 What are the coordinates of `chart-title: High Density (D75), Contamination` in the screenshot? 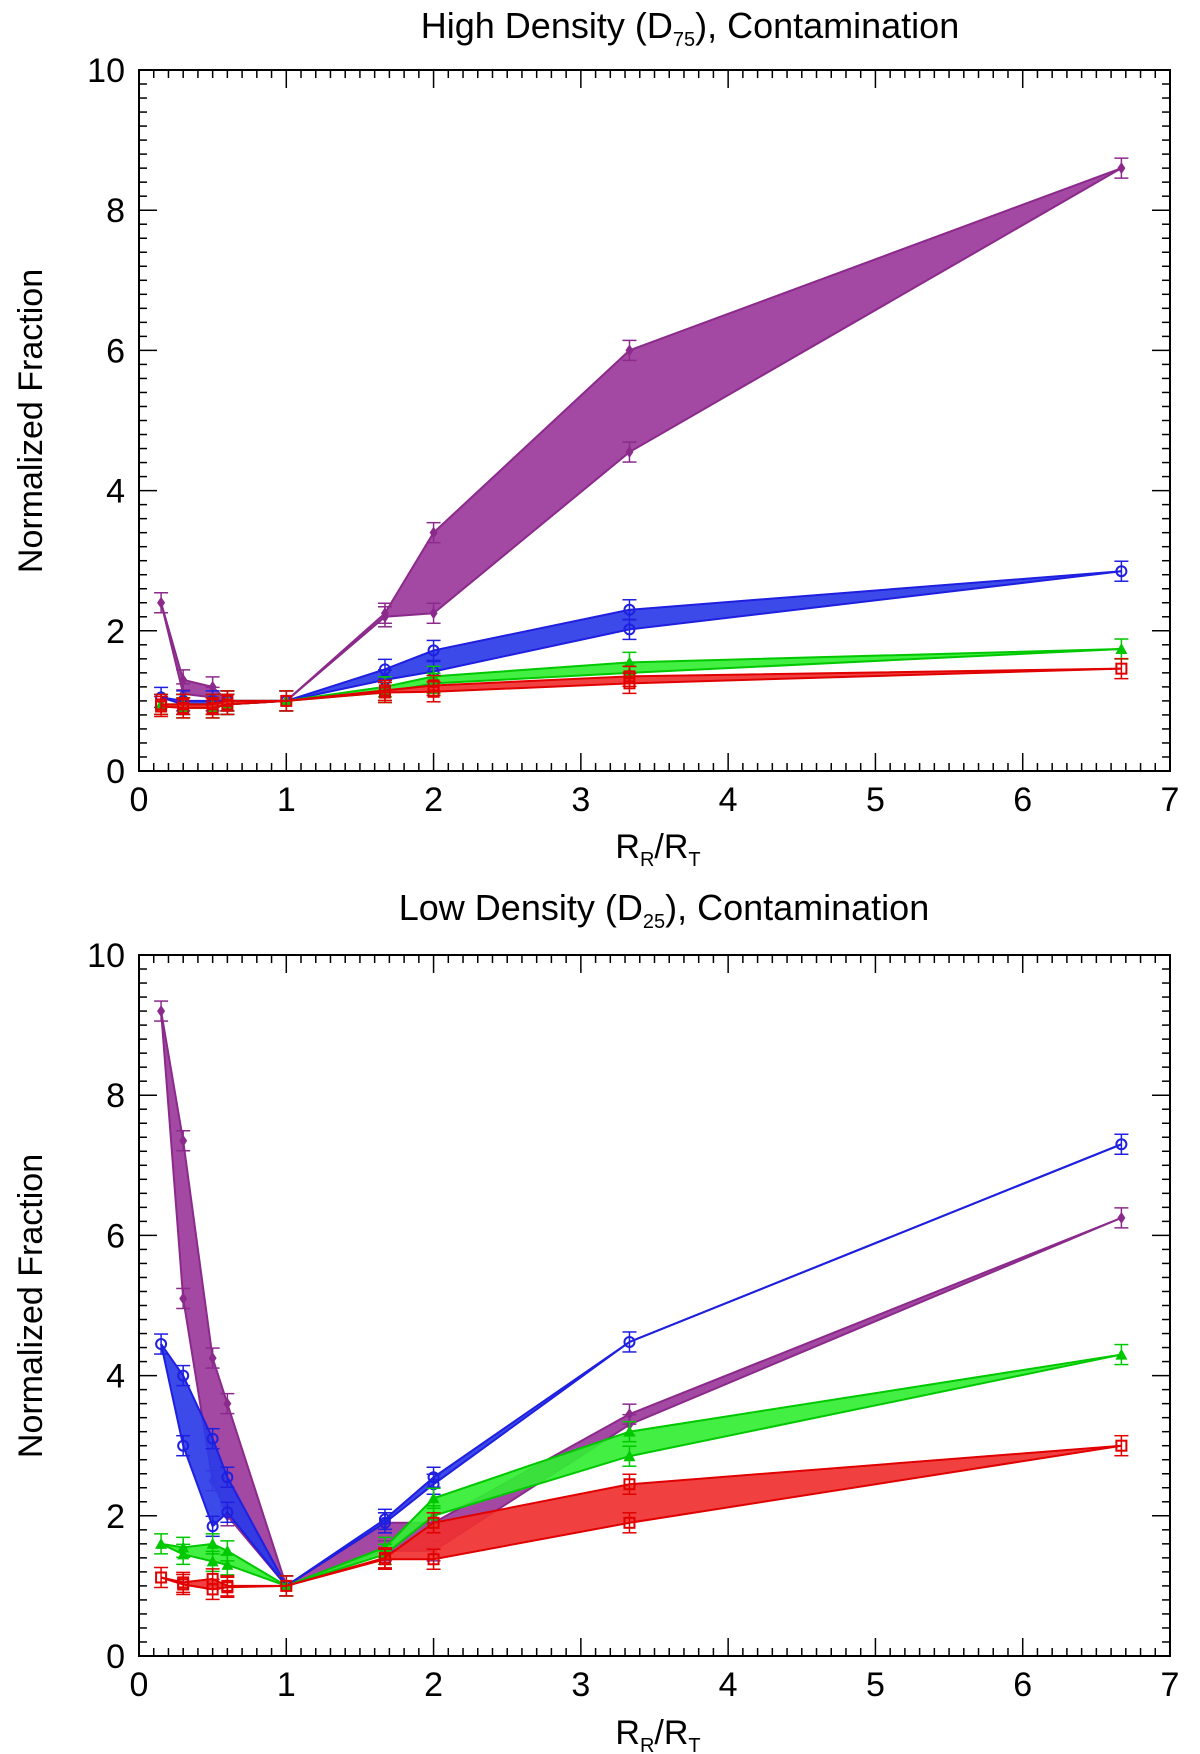 It's located at (690, 28).